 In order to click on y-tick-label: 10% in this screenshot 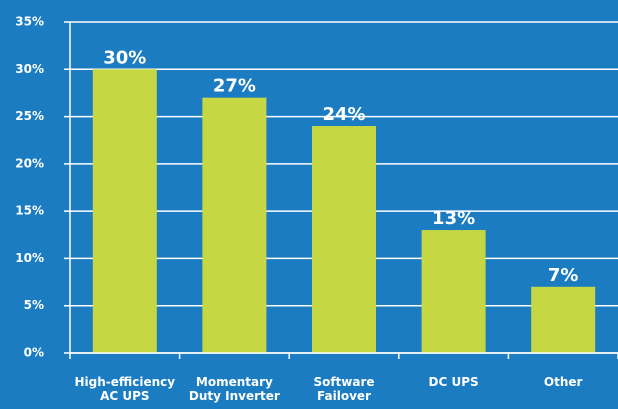, I will do `click(29, 258)`.